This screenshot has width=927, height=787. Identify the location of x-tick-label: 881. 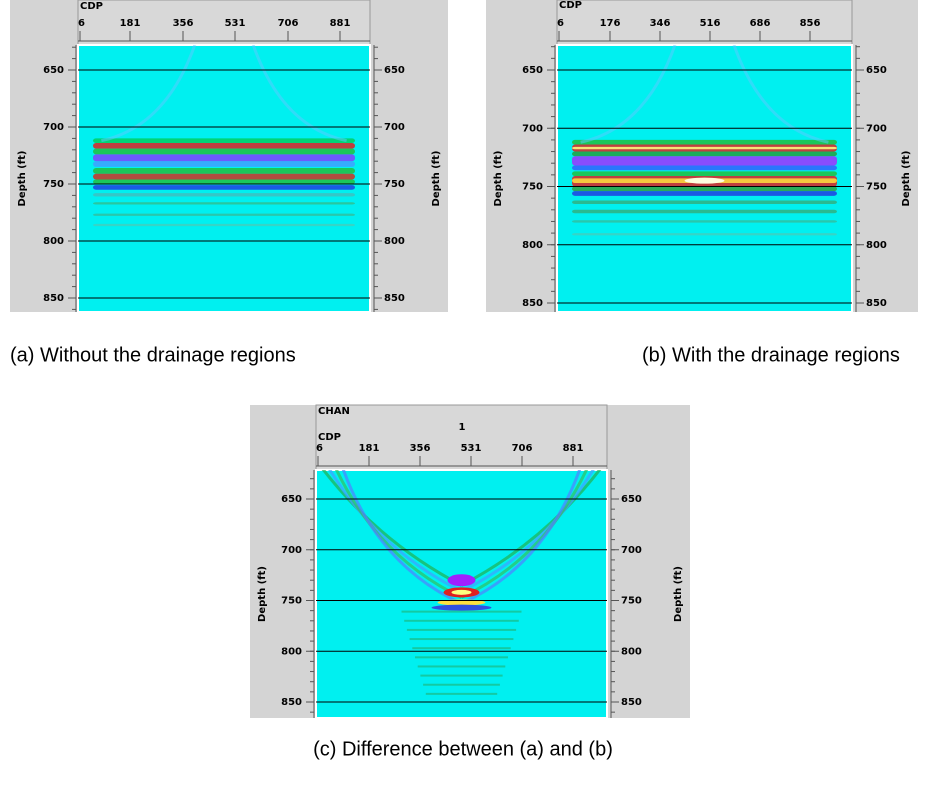
(573, 448).